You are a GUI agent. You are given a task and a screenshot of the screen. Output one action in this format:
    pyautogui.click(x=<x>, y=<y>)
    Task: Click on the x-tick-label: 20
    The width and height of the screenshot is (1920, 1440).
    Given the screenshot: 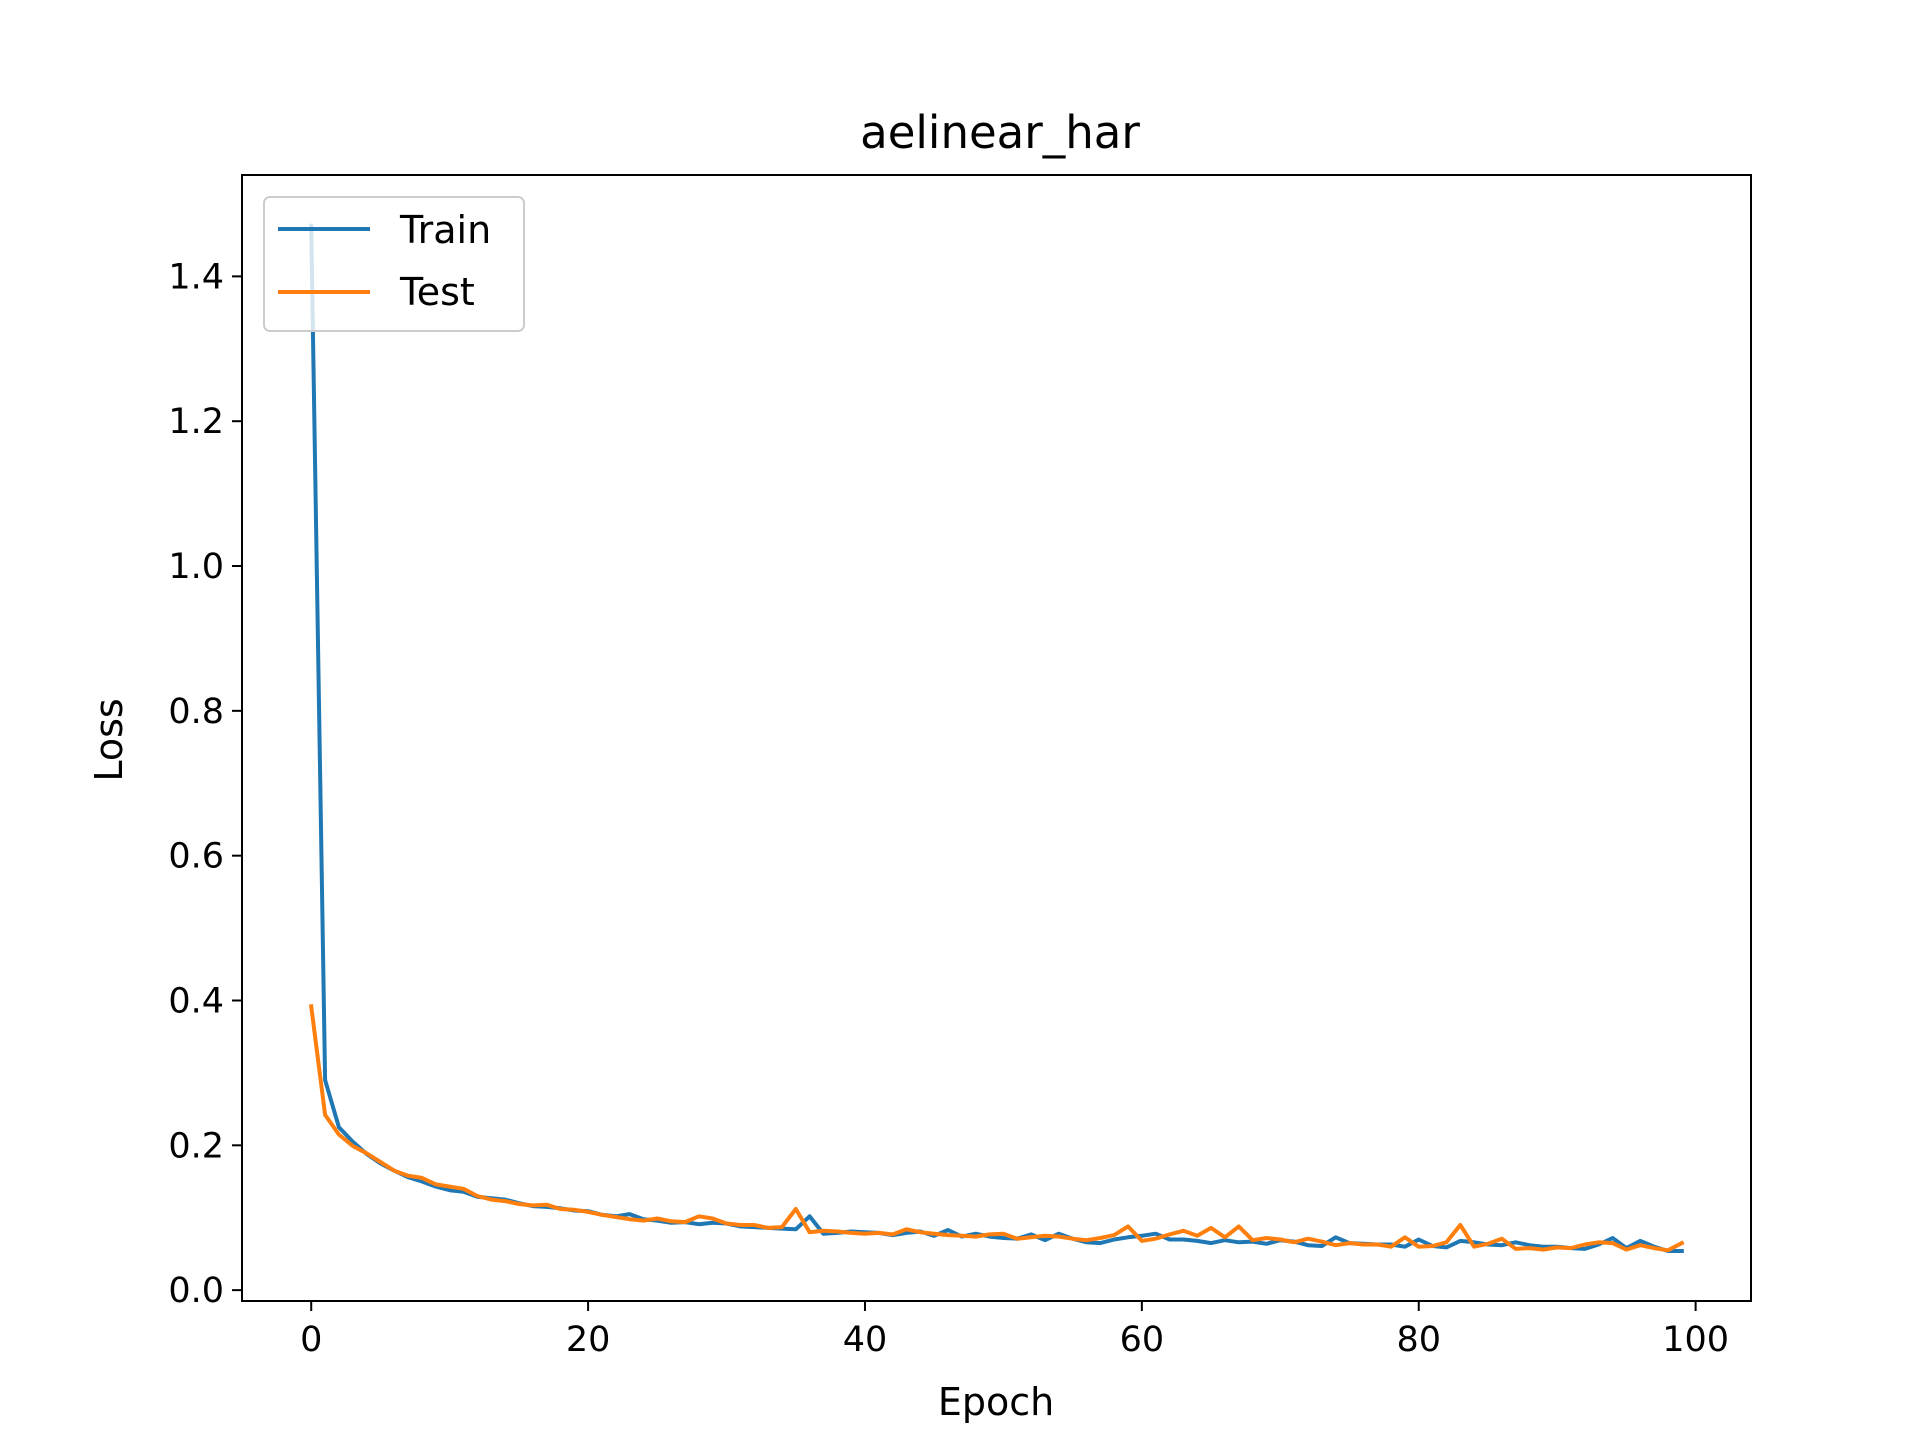 What is the action you would take?
    pyautogui.click(x=588, y=1340)
    